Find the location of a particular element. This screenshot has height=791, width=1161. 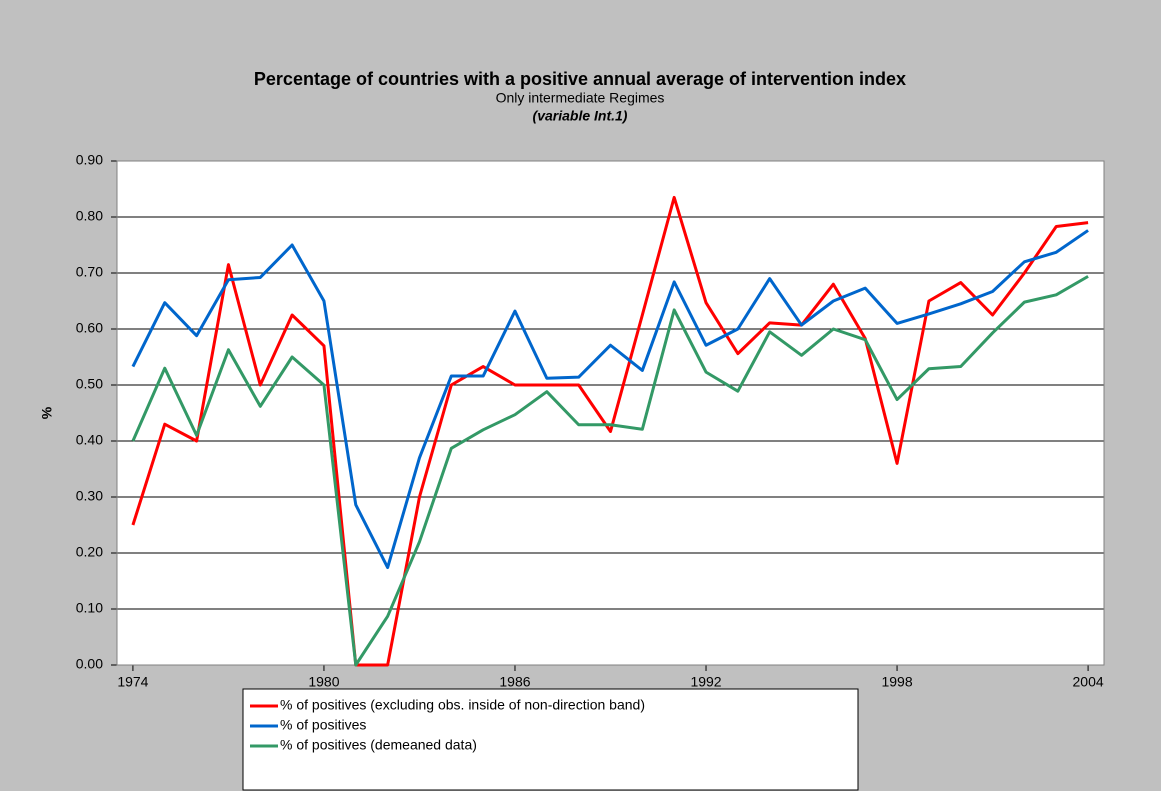

legend-label: % of positives is located at coordinates (323, 725).